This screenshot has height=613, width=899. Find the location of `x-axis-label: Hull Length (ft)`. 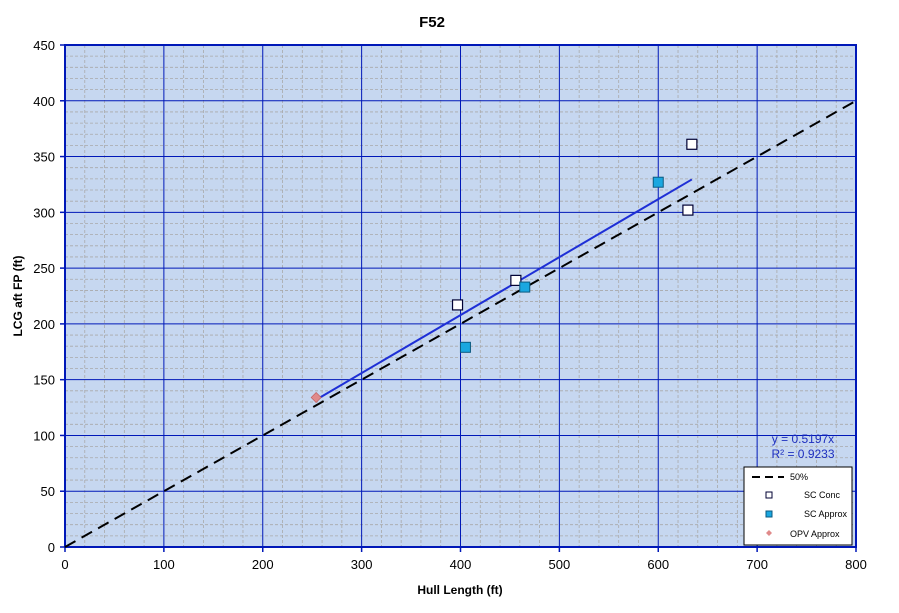

x-axis-label: Hull Length (ft) is located at coordinates (459, 590).